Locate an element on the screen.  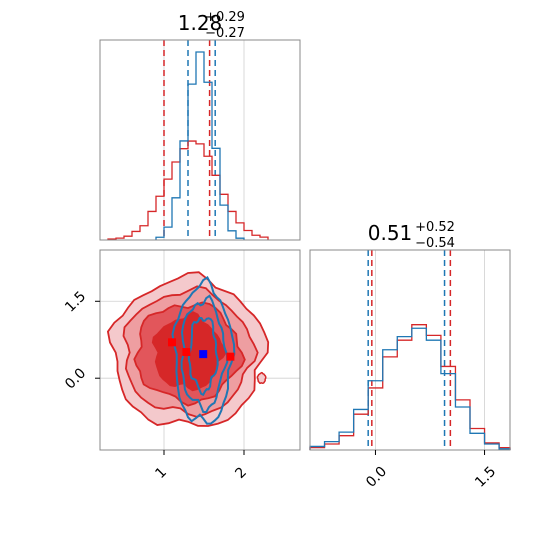
param1-histogram-red is located at coordinates (188, 190).